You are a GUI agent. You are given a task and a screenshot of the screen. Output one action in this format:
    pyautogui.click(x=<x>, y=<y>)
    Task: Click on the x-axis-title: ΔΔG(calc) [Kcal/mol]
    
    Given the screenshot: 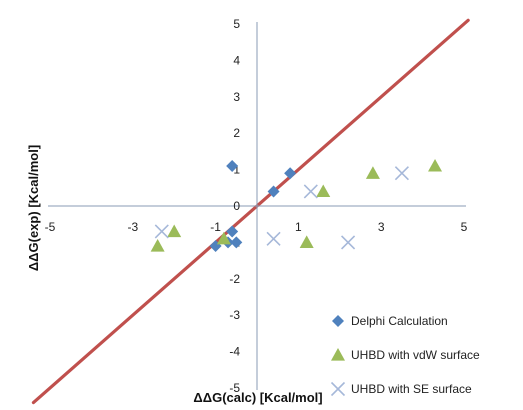 What is the action you would take?
    pyautogui.click(x=257, y=397)
    